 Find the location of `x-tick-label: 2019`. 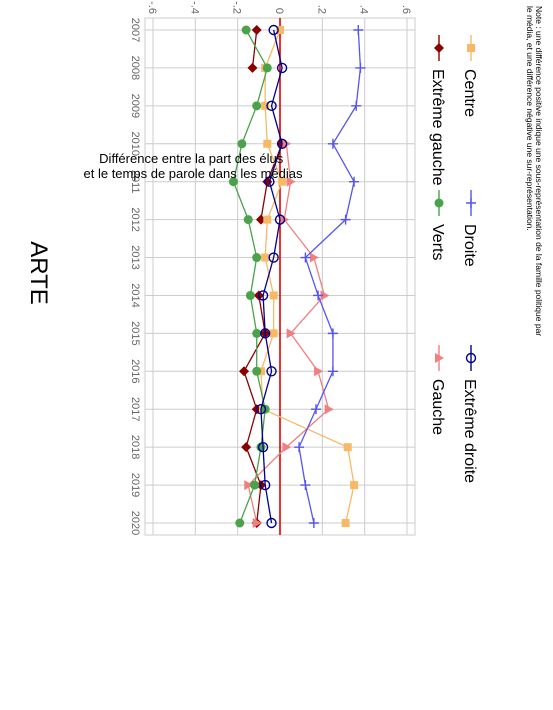

x-tick-label: 2019 is located at coordinates (135, 485).